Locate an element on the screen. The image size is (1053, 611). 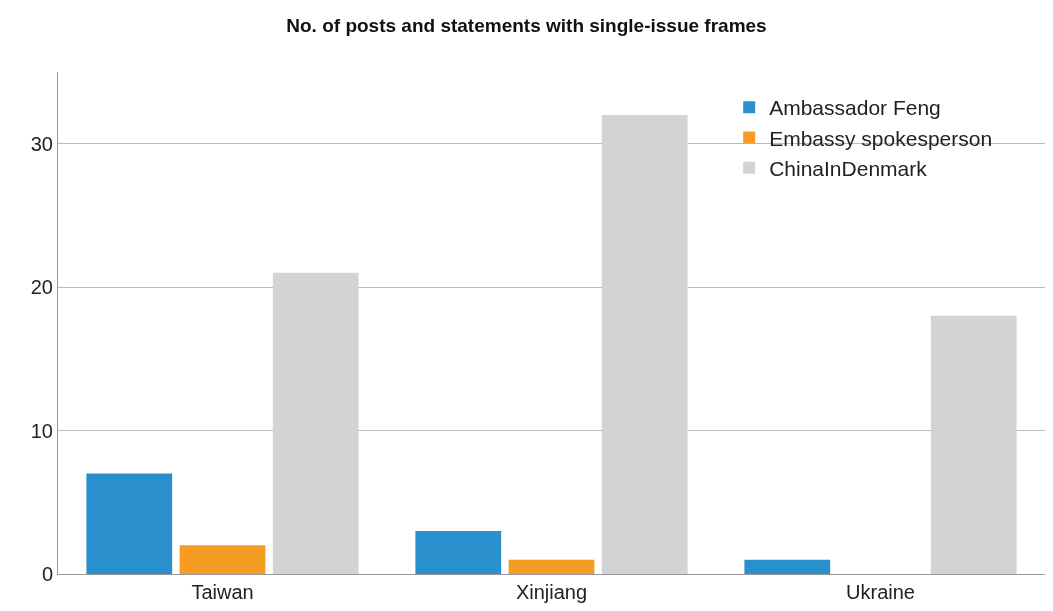
y-tick-label: 0 is located at coordinates (47, 574).